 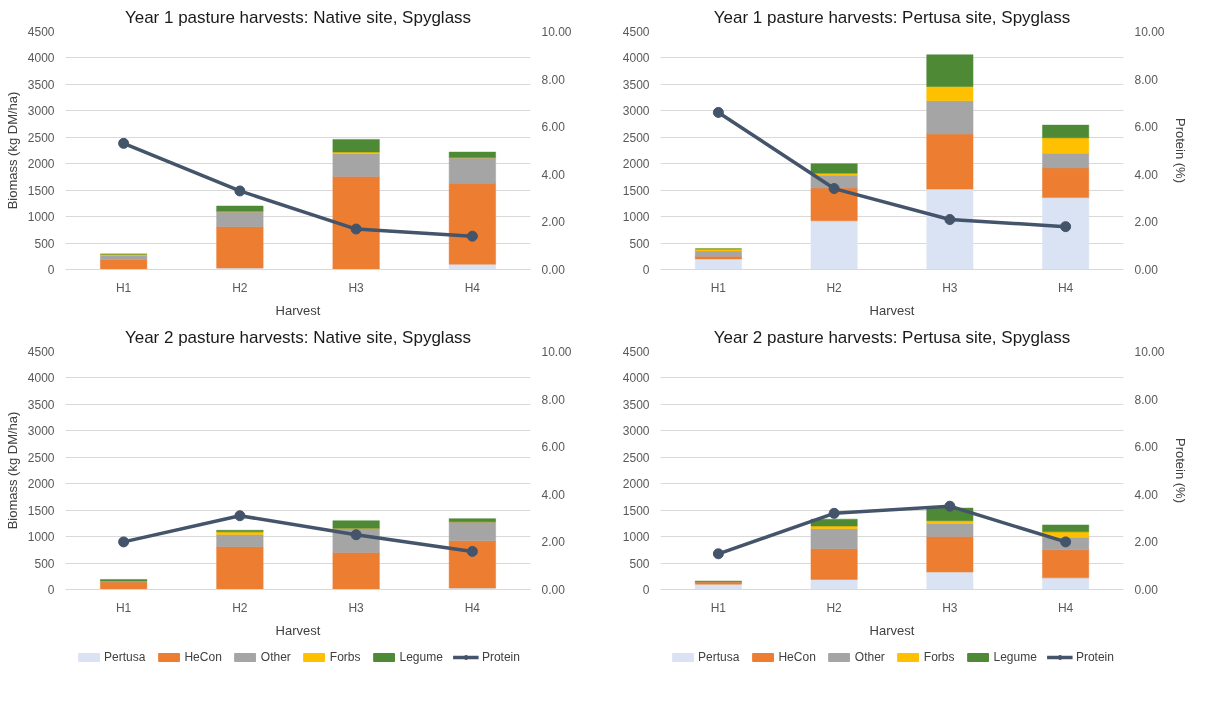 I want to click on y-axis-title: Biomass (kg DM/ha), so click(x=12, y=470).